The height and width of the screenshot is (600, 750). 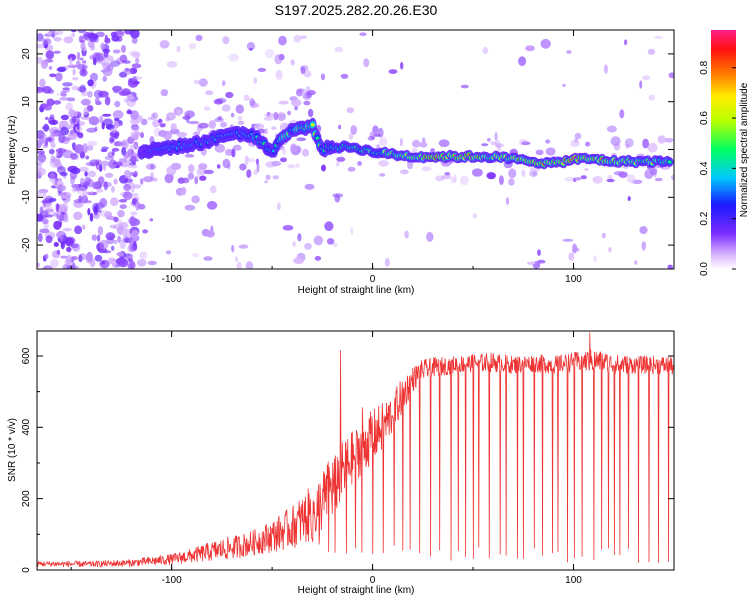 What do you see at coordinates (26, 498) in the screenshot?
I see `snr-y-tick-label: 200` at bounding box center [26, 498].